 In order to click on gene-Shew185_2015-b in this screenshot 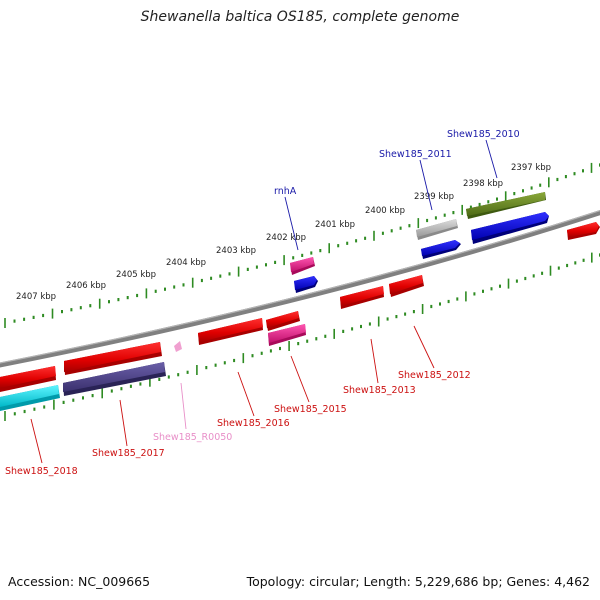, I will do `click(283, 321)`.